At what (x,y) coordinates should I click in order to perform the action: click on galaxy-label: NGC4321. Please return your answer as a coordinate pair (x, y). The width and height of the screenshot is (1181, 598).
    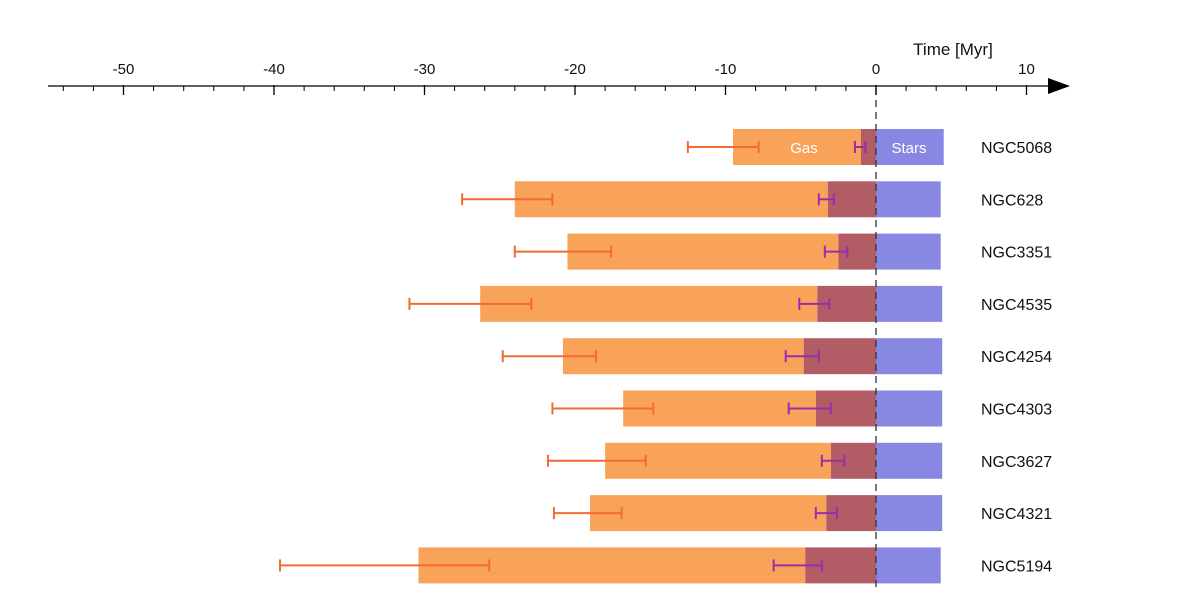
    Looking at the image, I should click on (1016, 514).